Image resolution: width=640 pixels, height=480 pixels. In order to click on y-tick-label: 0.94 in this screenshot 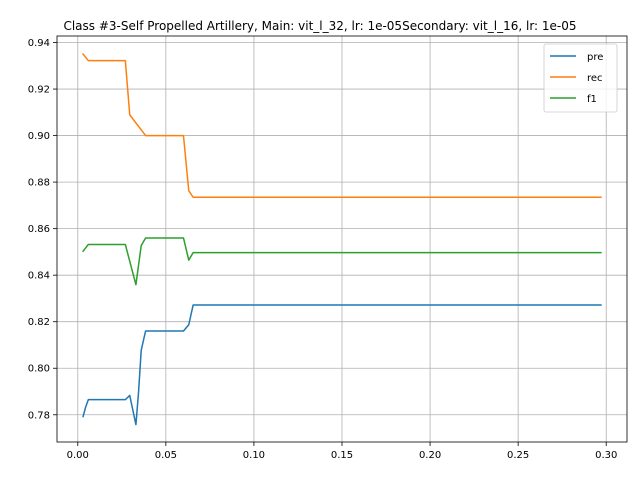, I will do `click(39, 43)`.